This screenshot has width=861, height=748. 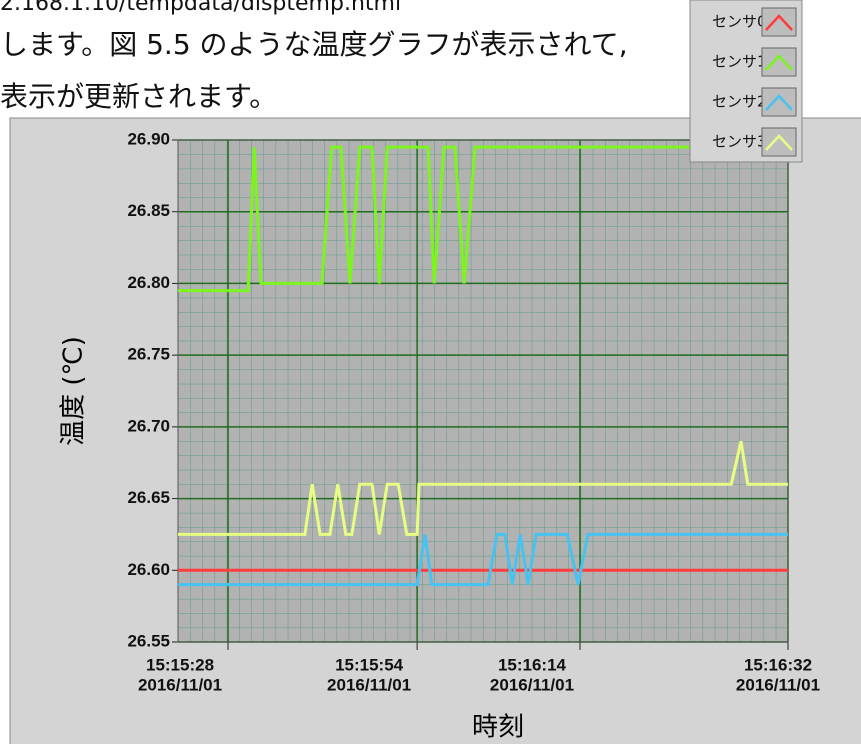 What do you see at coordinates (138, 96) in the screenshot?
I see `doc-line: 表示が更新されます。` at bounding box center [138, 96].